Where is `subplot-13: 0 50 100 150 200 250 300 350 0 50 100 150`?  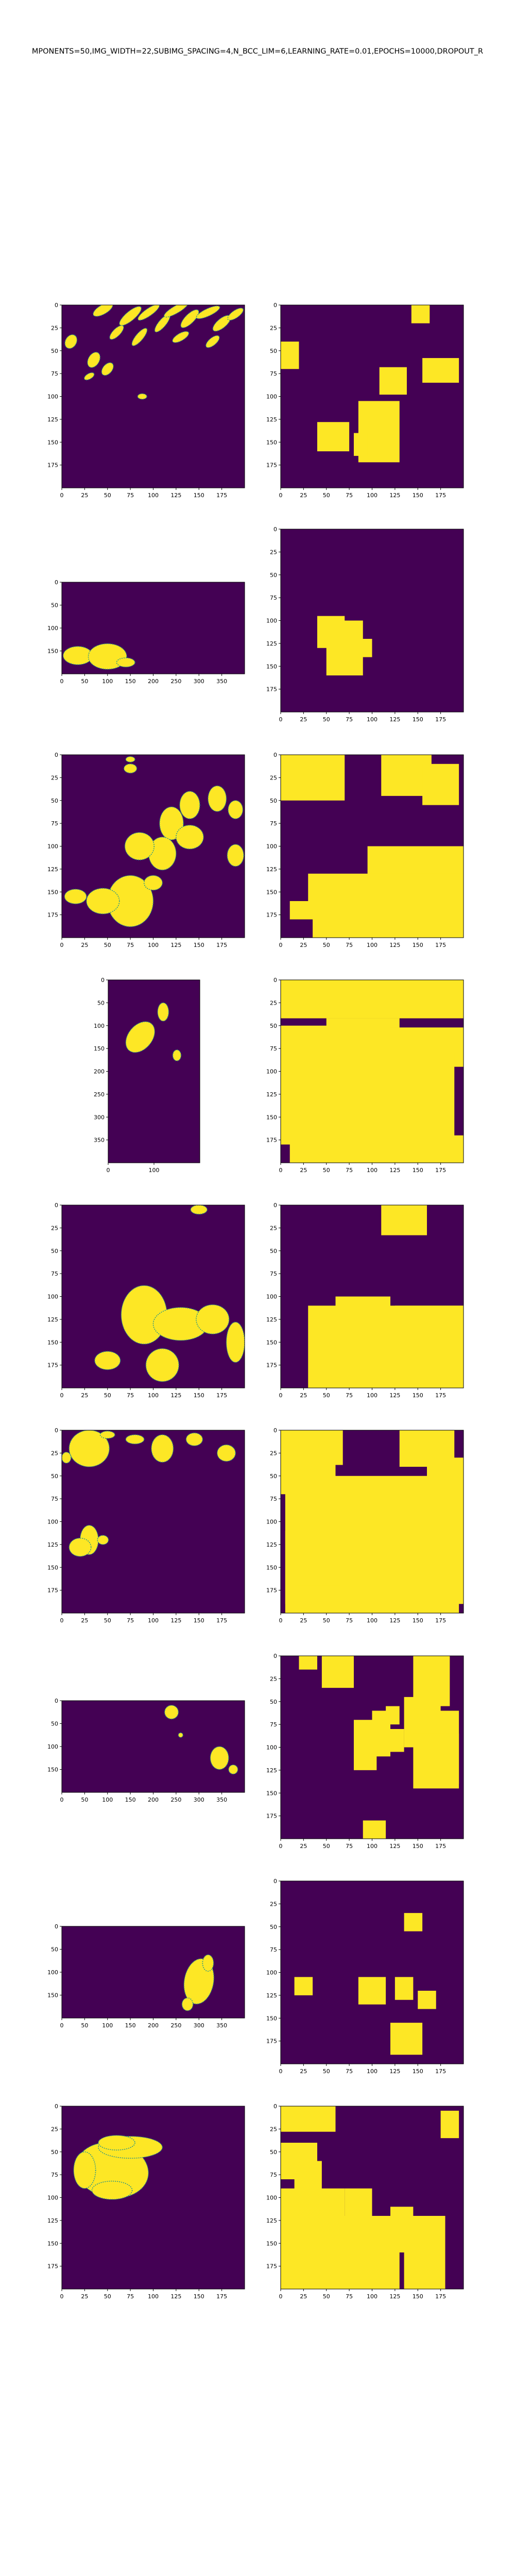 subplot-13: 0 50 100 150 200 250 300 350 0 50 100 150 is located at coordinates (146, 1750).